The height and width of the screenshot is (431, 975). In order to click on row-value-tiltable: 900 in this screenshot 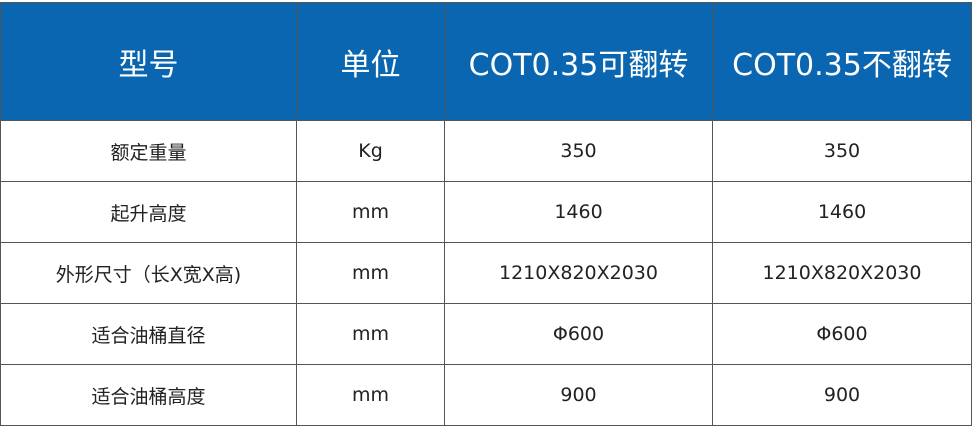, I will do `click(578, 395)`.